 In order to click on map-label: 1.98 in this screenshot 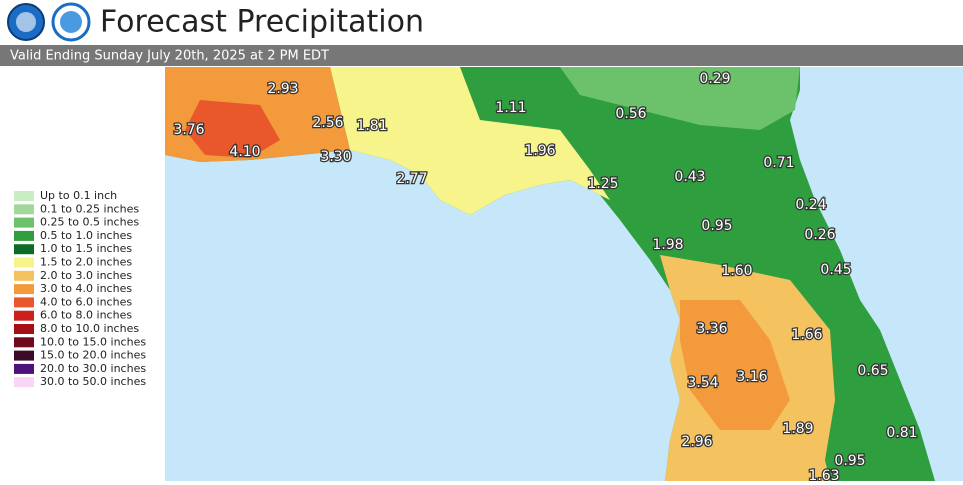, I will do `click(667, 245)`.